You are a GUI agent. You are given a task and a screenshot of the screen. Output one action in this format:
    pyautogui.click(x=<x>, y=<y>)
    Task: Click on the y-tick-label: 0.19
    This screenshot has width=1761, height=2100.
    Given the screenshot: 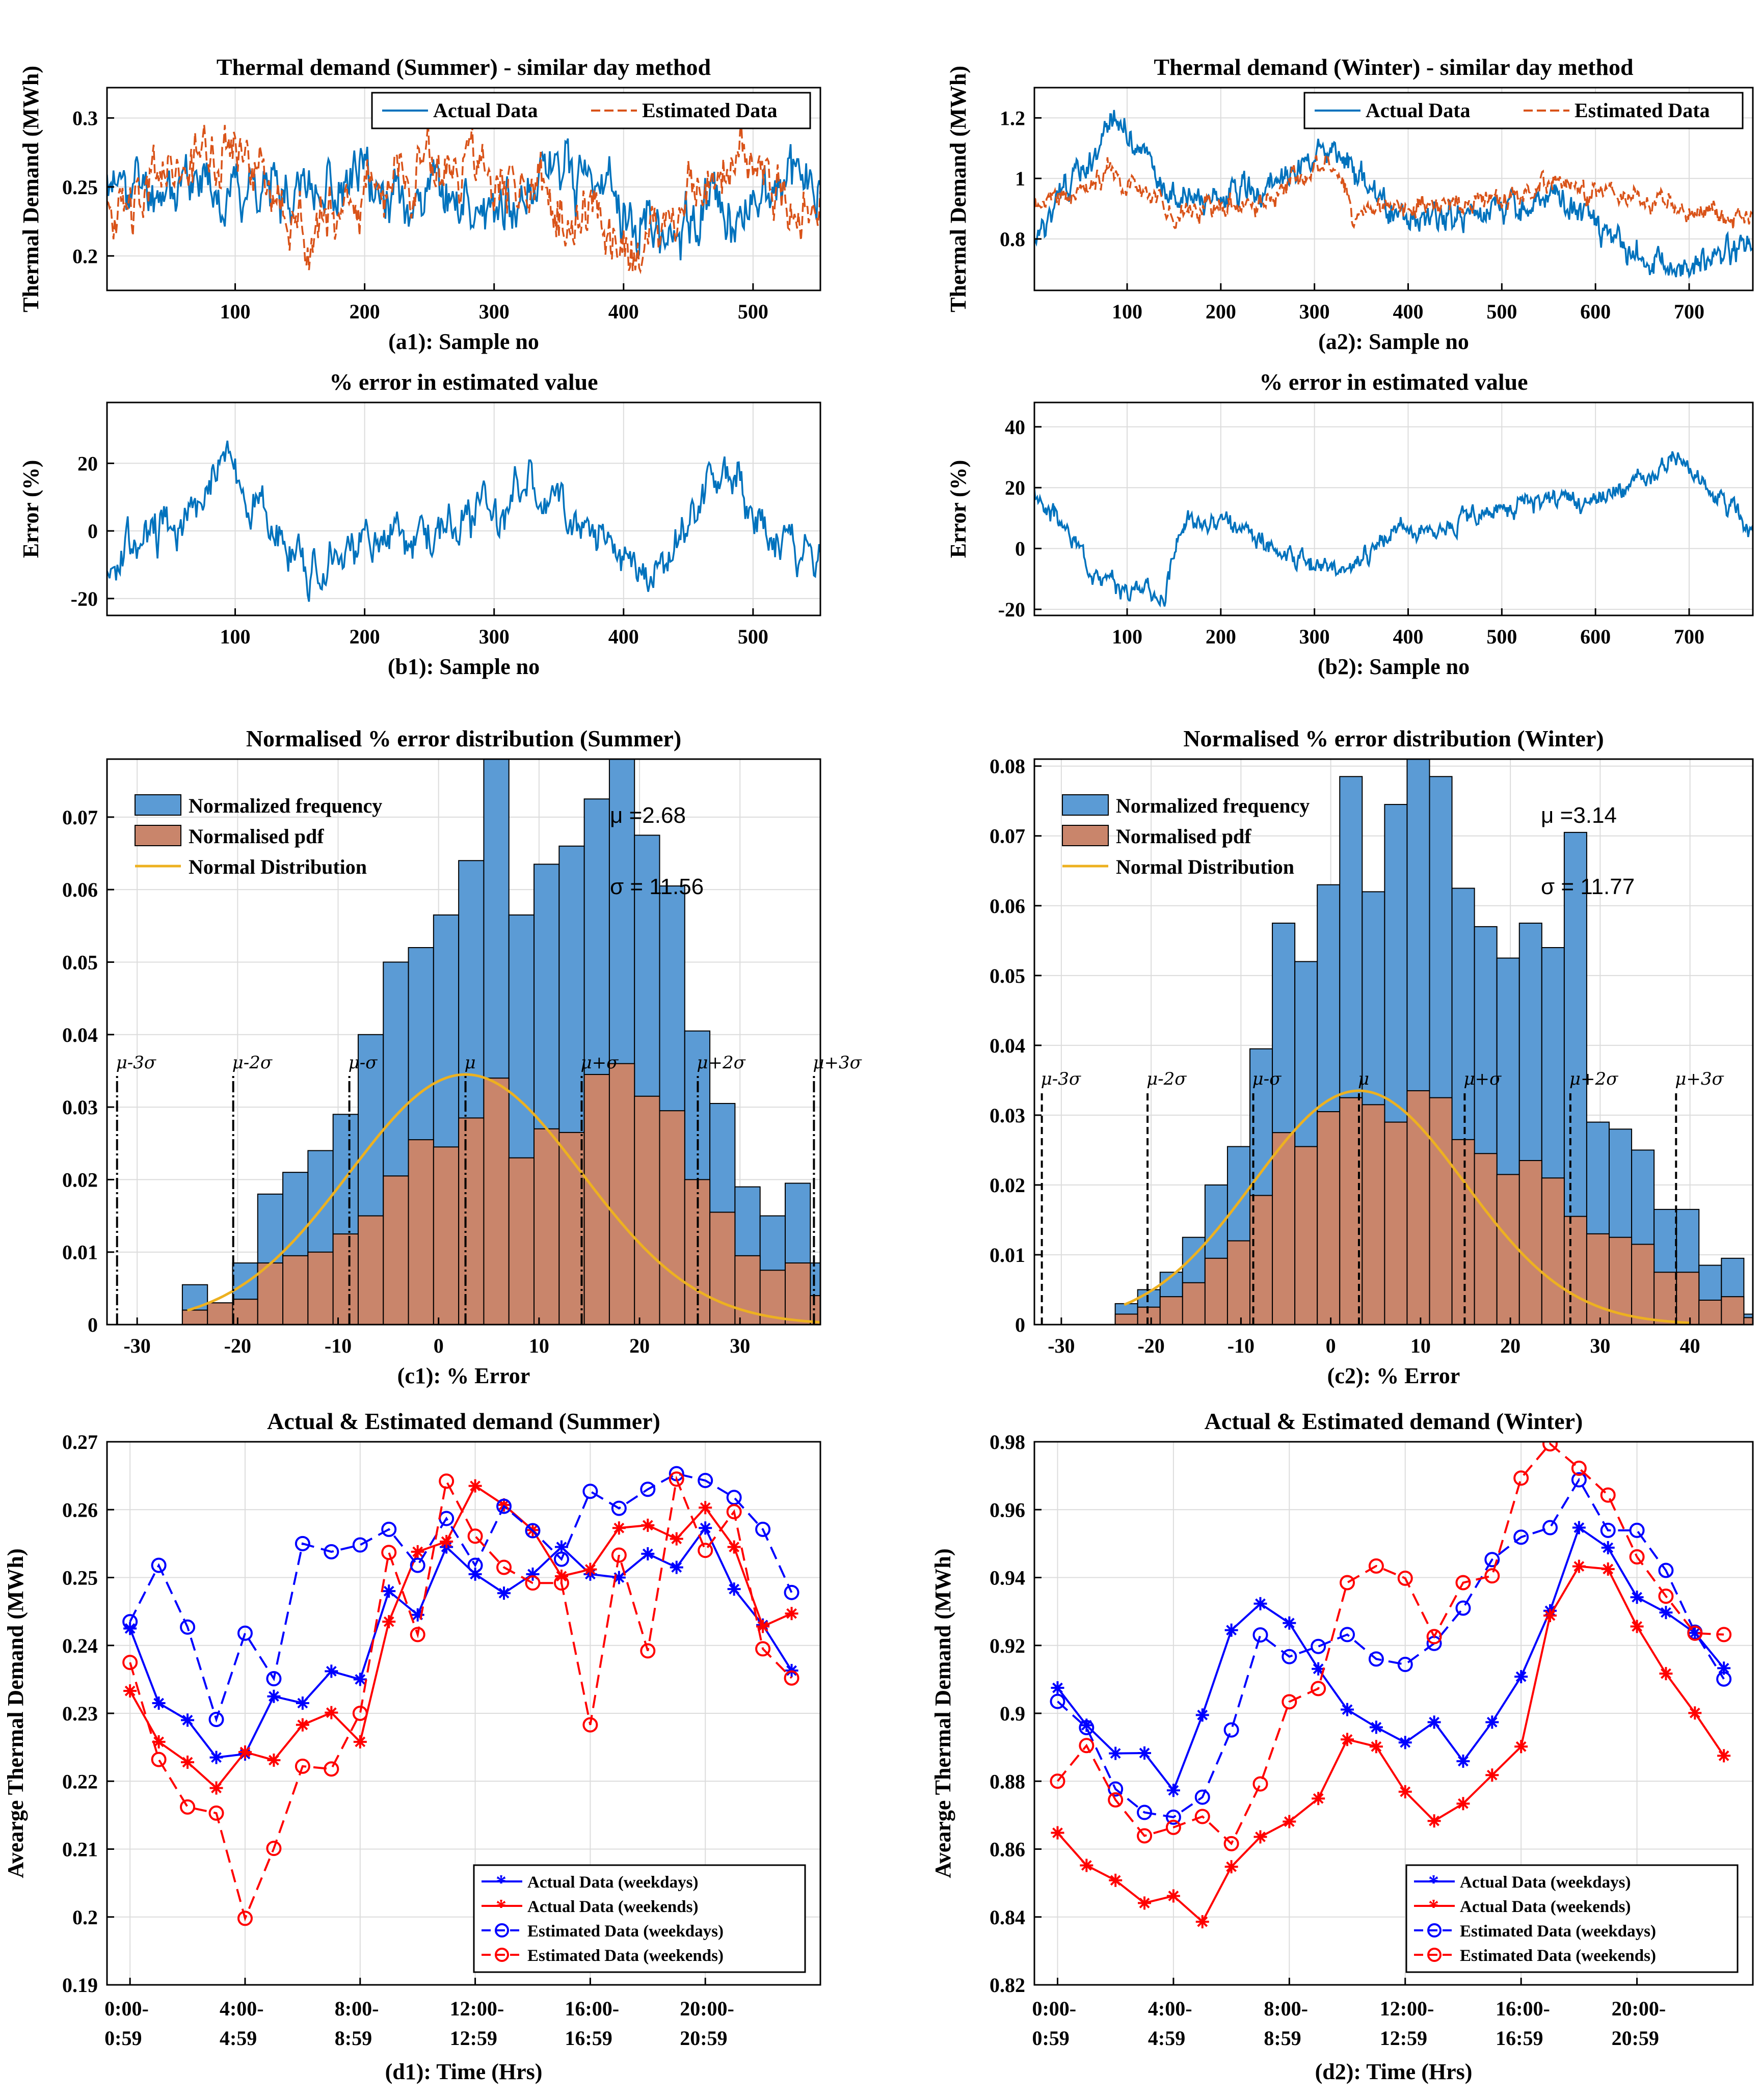 What is the action you would take?
    pyautogui.click(x=80, y=1985)
    